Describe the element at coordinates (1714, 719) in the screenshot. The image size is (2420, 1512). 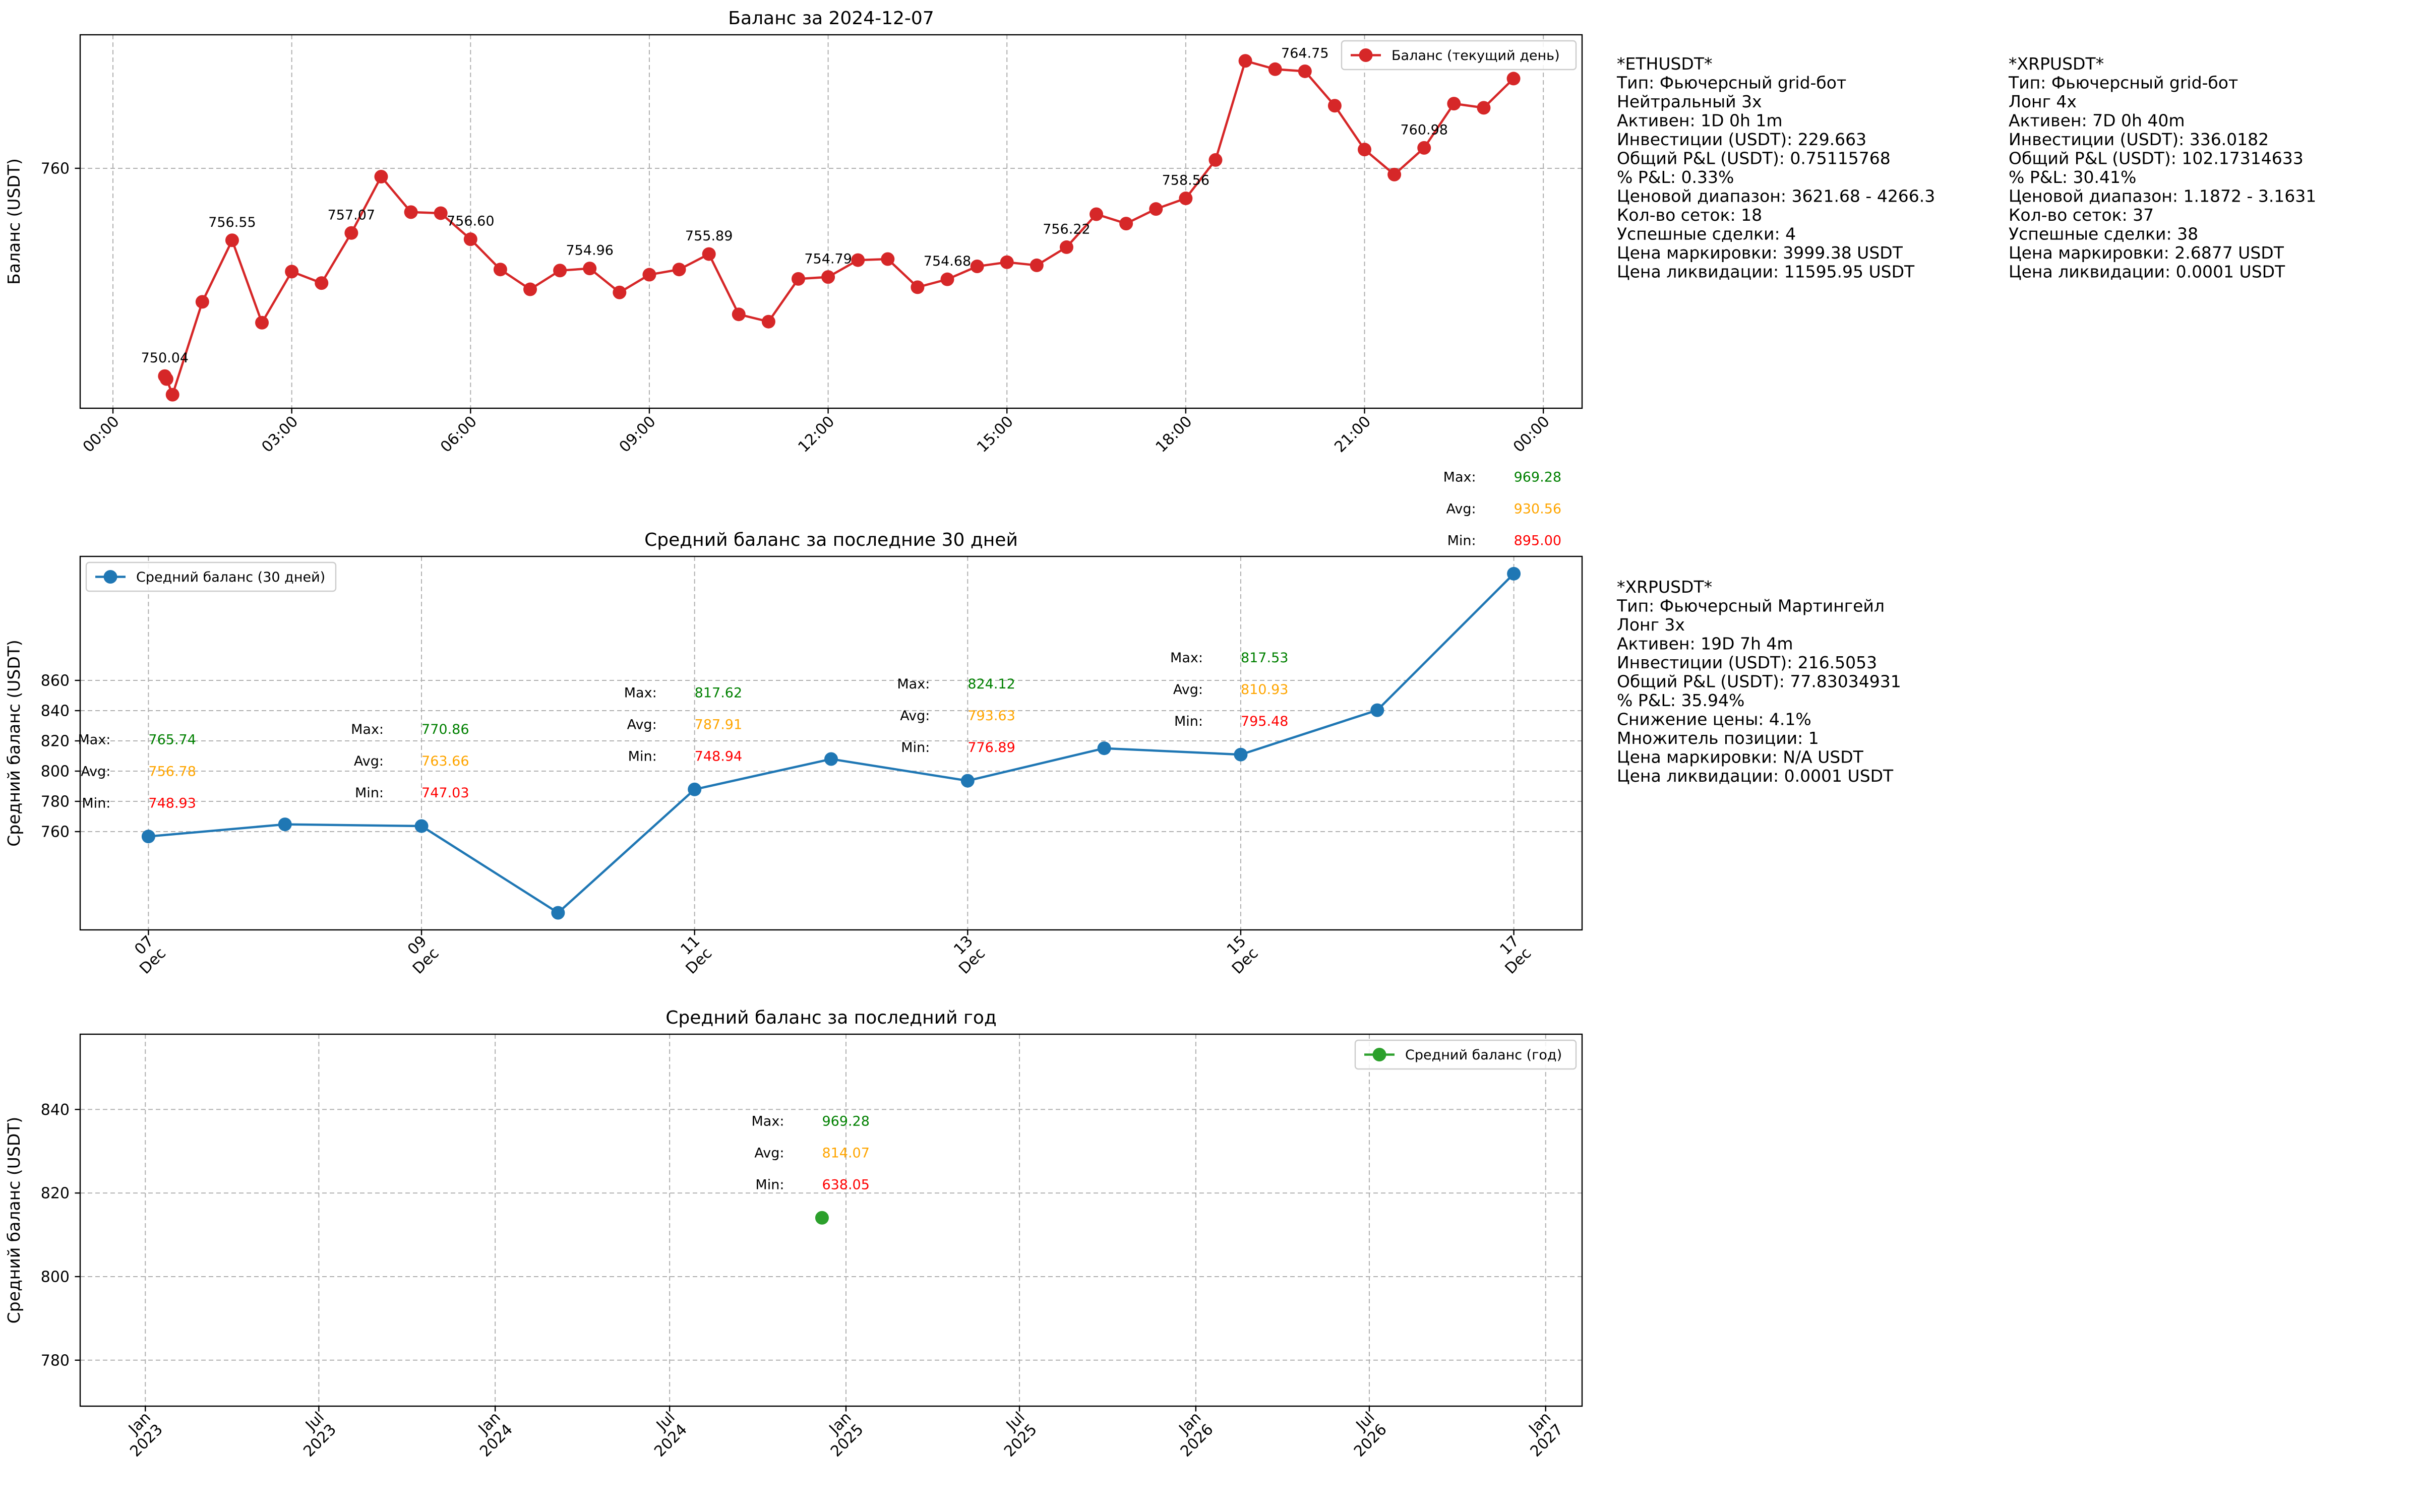
I see `info-line: Снижение цены: 4.1%` at that location.